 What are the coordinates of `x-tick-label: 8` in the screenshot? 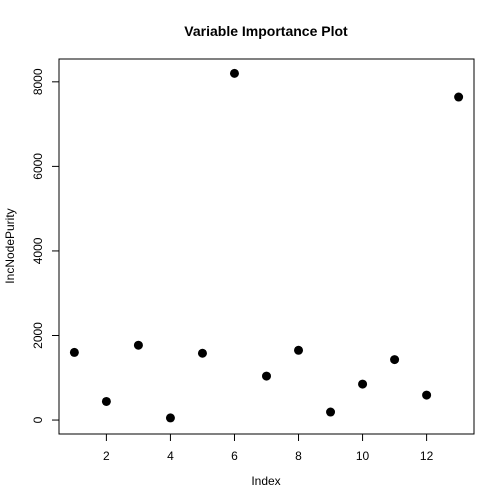 It's located at (298, 456).